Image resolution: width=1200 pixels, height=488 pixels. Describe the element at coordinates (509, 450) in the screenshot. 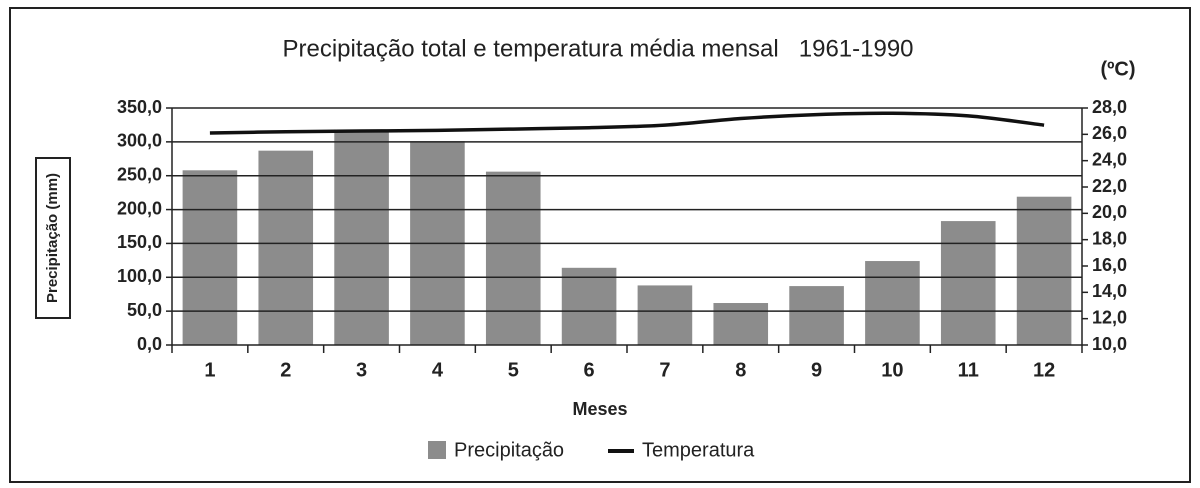

I see `legend-label: Precipitação` at that location.